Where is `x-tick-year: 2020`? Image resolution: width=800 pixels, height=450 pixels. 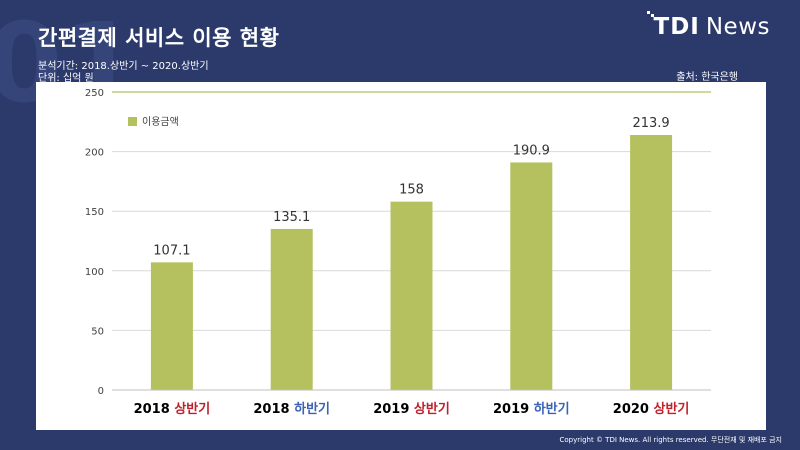
x-tick-year: 2020 is located at coordinates (633, 409).